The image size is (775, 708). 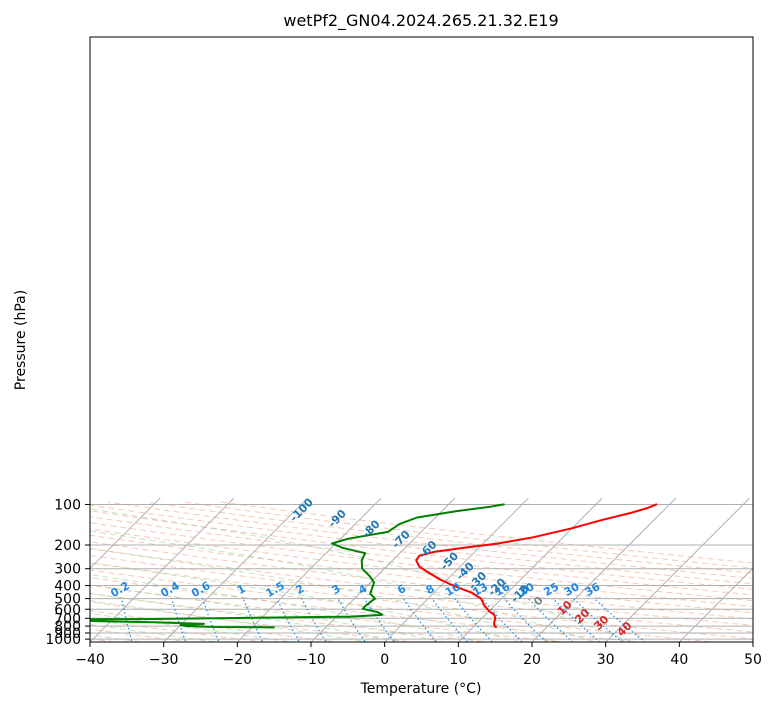 I want to click on mixing-ratio-label: 1, so click(x=241, y=589).